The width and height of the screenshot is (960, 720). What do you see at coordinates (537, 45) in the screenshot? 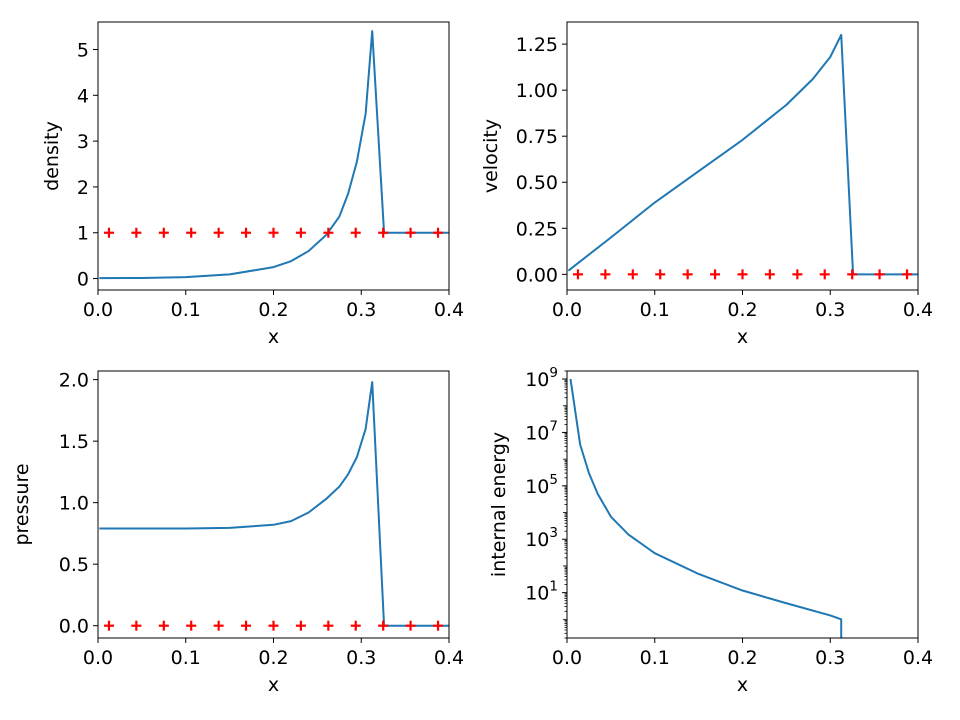
I see `y-tick-label: 1.25` at bounding box center [537, 45].